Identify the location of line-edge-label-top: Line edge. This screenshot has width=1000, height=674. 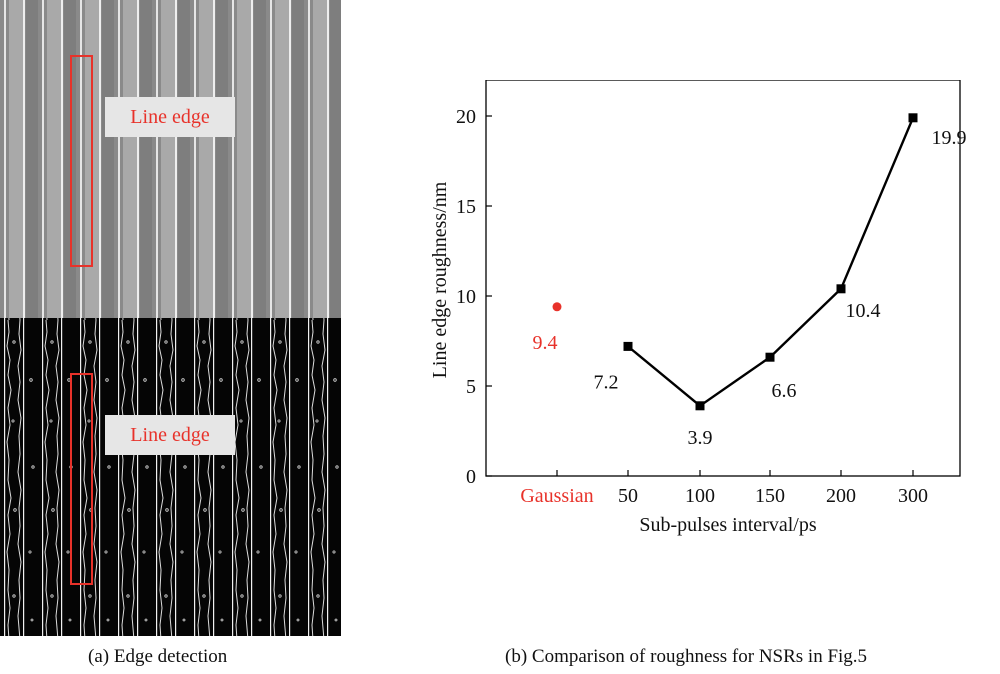
(170, 117).